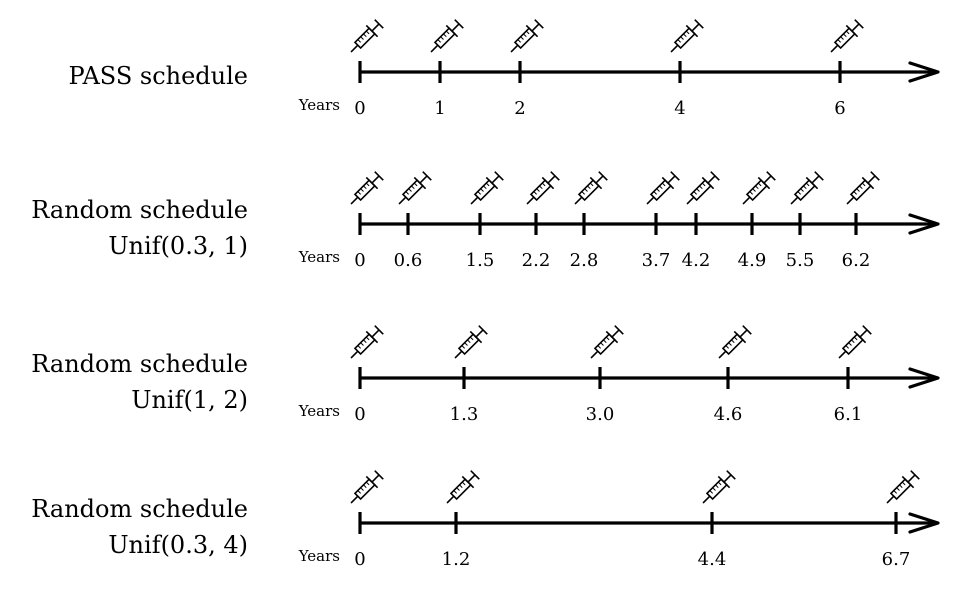 The height and width of the screenshot is (595, 970). Describe the element at coordinates (712, 559) in the screenshot. I see `visit-time-label: 4.4` at that location.